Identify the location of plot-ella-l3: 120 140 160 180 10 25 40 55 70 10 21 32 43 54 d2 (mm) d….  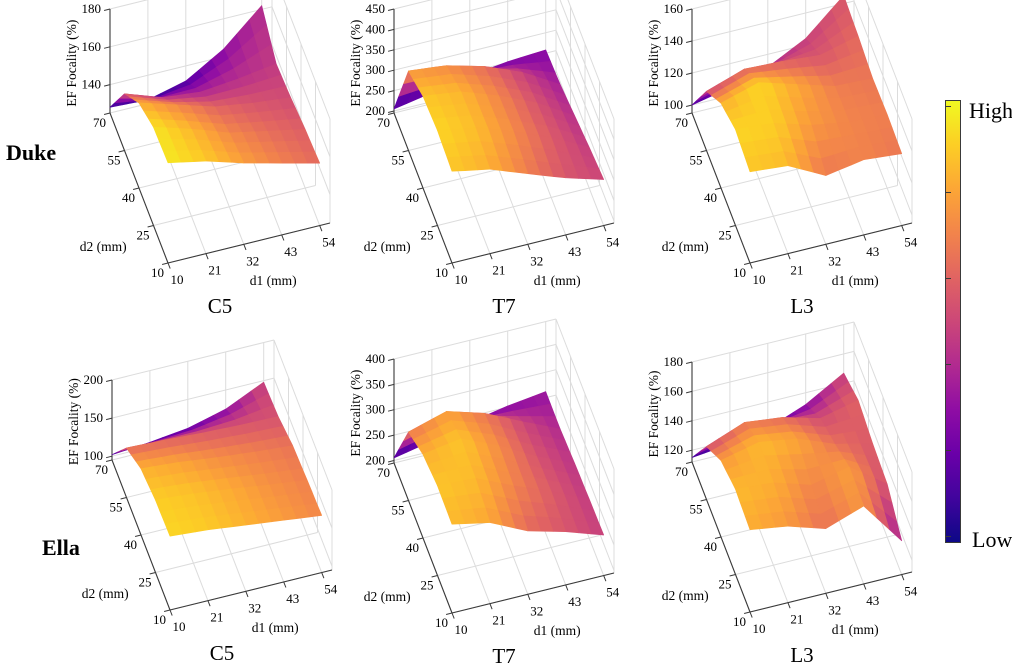
(782, 494).